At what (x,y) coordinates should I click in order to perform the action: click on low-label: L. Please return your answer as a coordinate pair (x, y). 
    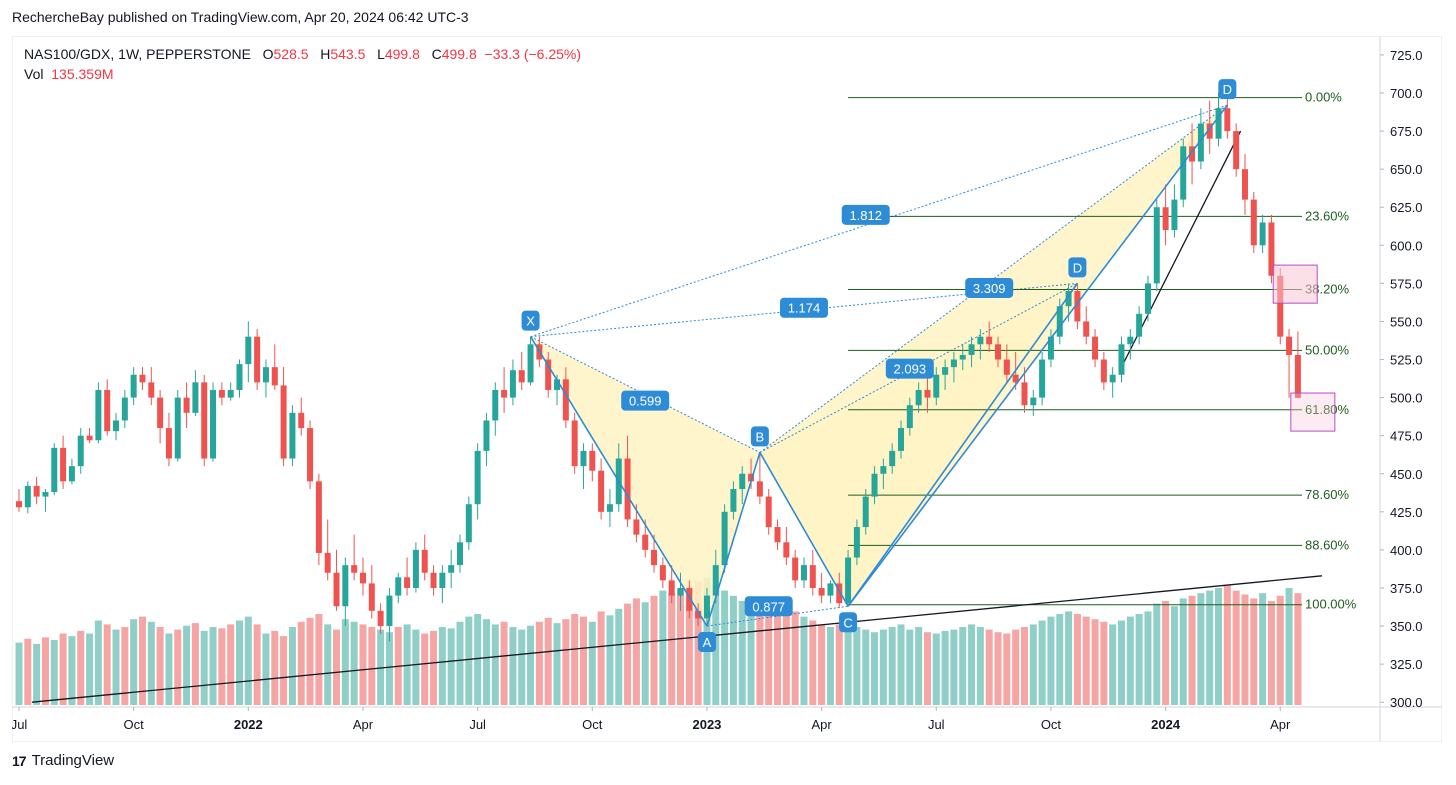
    Looking at the image, I should click on (381, 54).